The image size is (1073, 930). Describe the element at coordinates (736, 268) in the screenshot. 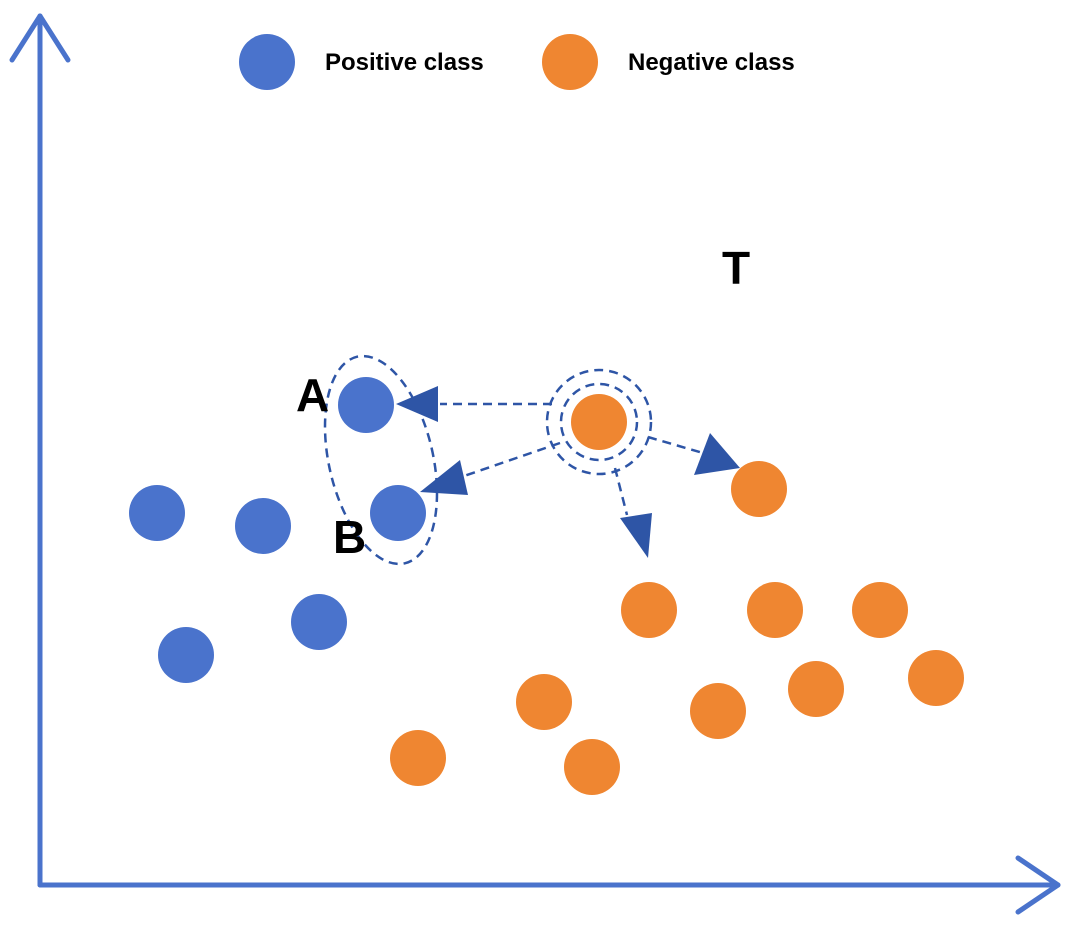

I see `label-t: T` at that location.